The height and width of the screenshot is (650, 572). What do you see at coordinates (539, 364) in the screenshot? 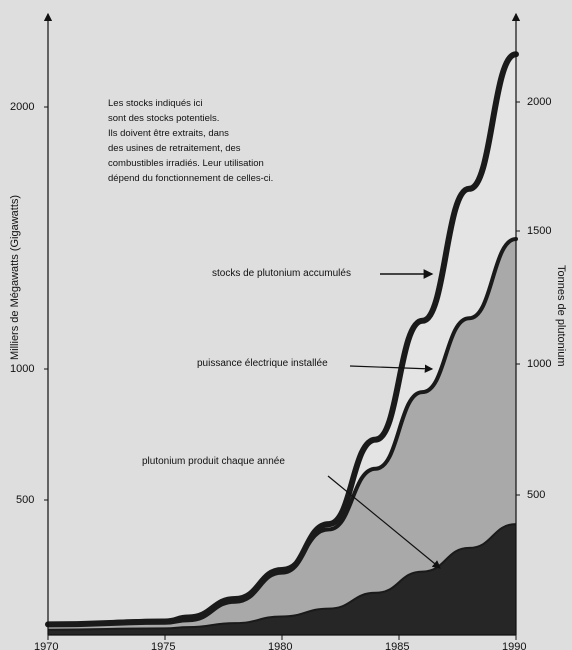
I see `right-tick-label: 1000` at bounding box center [539, 364].